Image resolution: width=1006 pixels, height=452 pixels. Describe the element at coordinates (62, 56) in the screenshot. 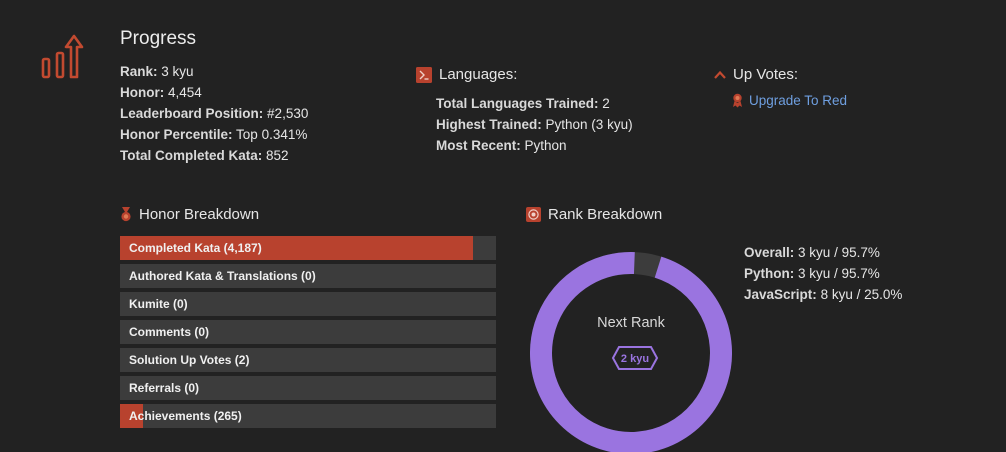

I see `bar-chart-up-arrow-icon` at that location.